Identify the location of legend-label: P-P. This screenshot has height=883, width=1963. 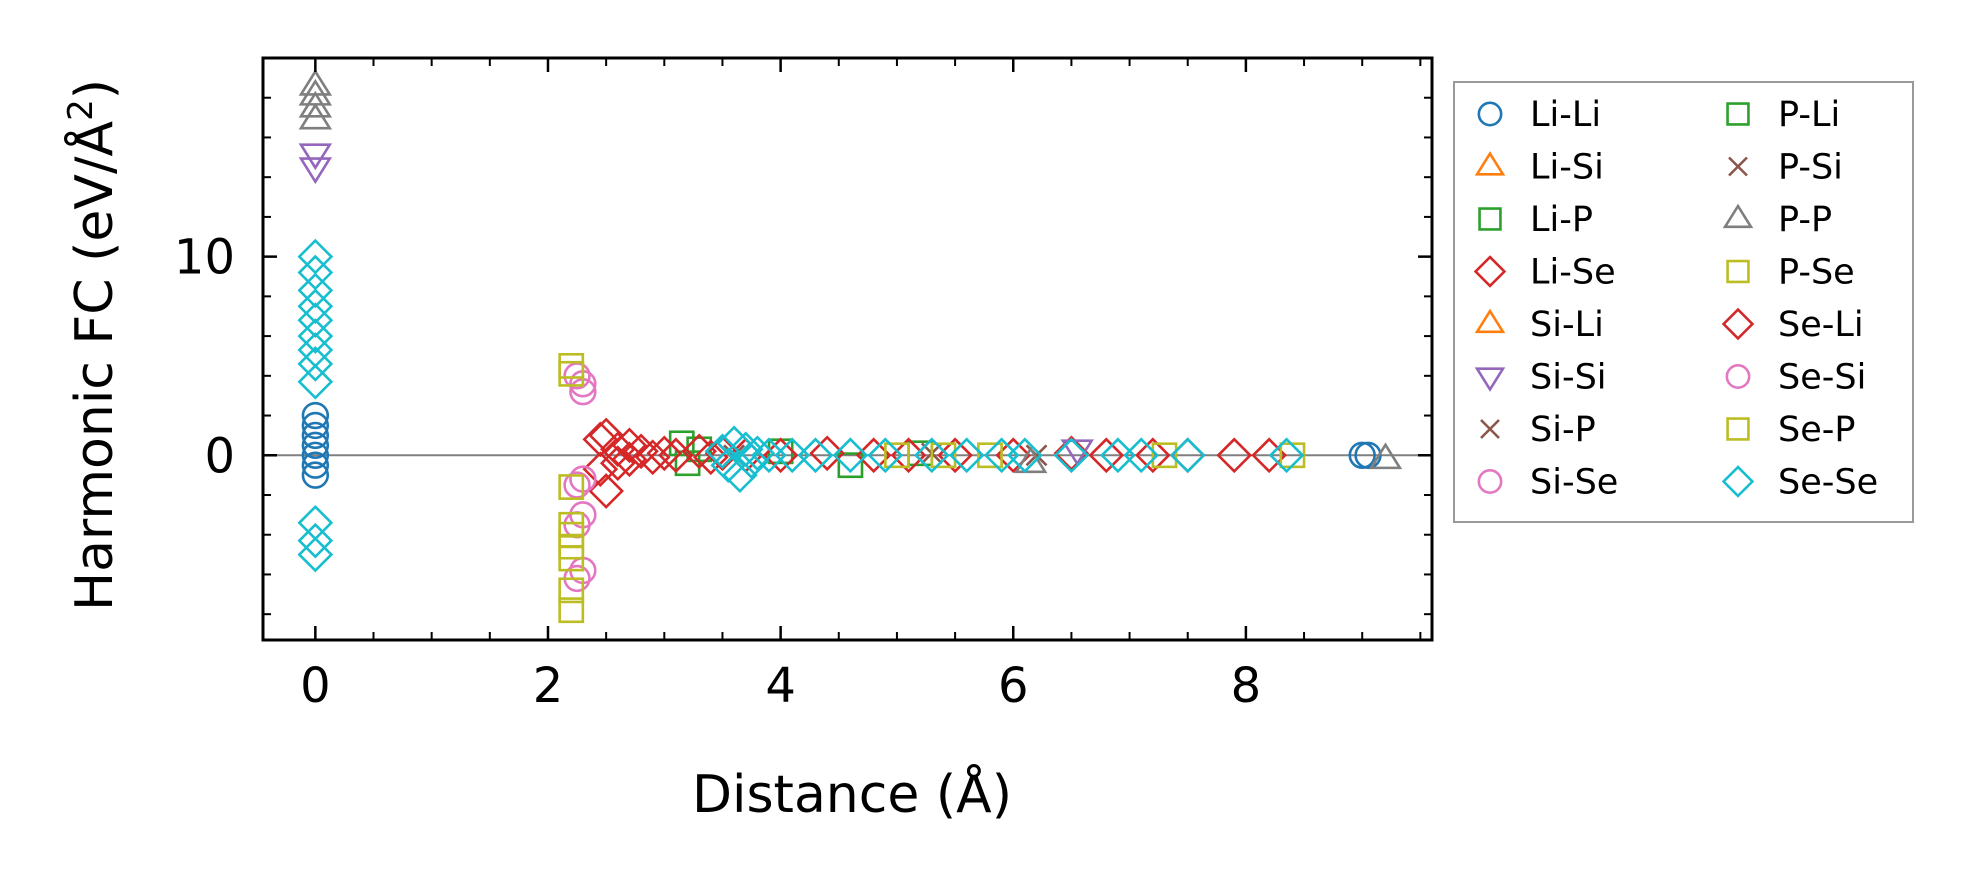
(1805, 220).